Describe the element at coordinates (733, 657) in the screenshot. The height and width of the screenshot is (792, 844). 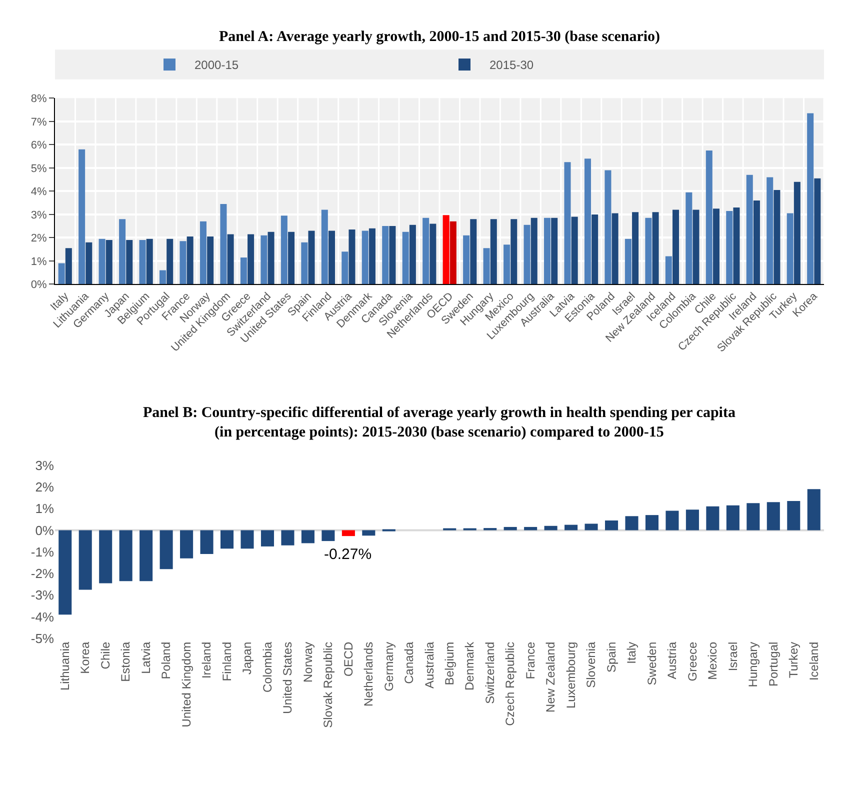
I see `x-tick-label: Israel` at that location.